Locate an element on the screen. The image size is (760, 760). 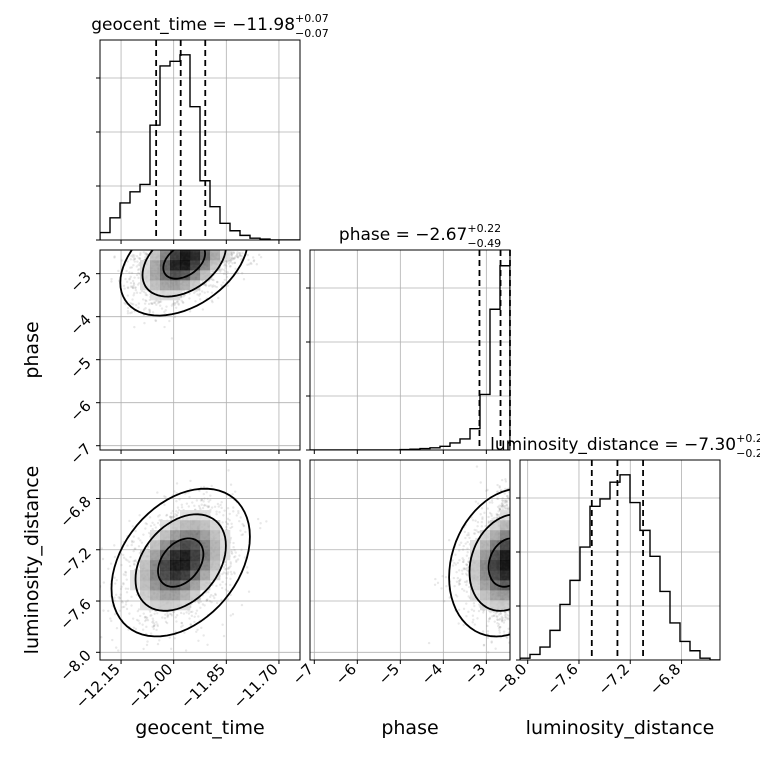
histogram-luminosity_distance is located at coordinates (620, 567).